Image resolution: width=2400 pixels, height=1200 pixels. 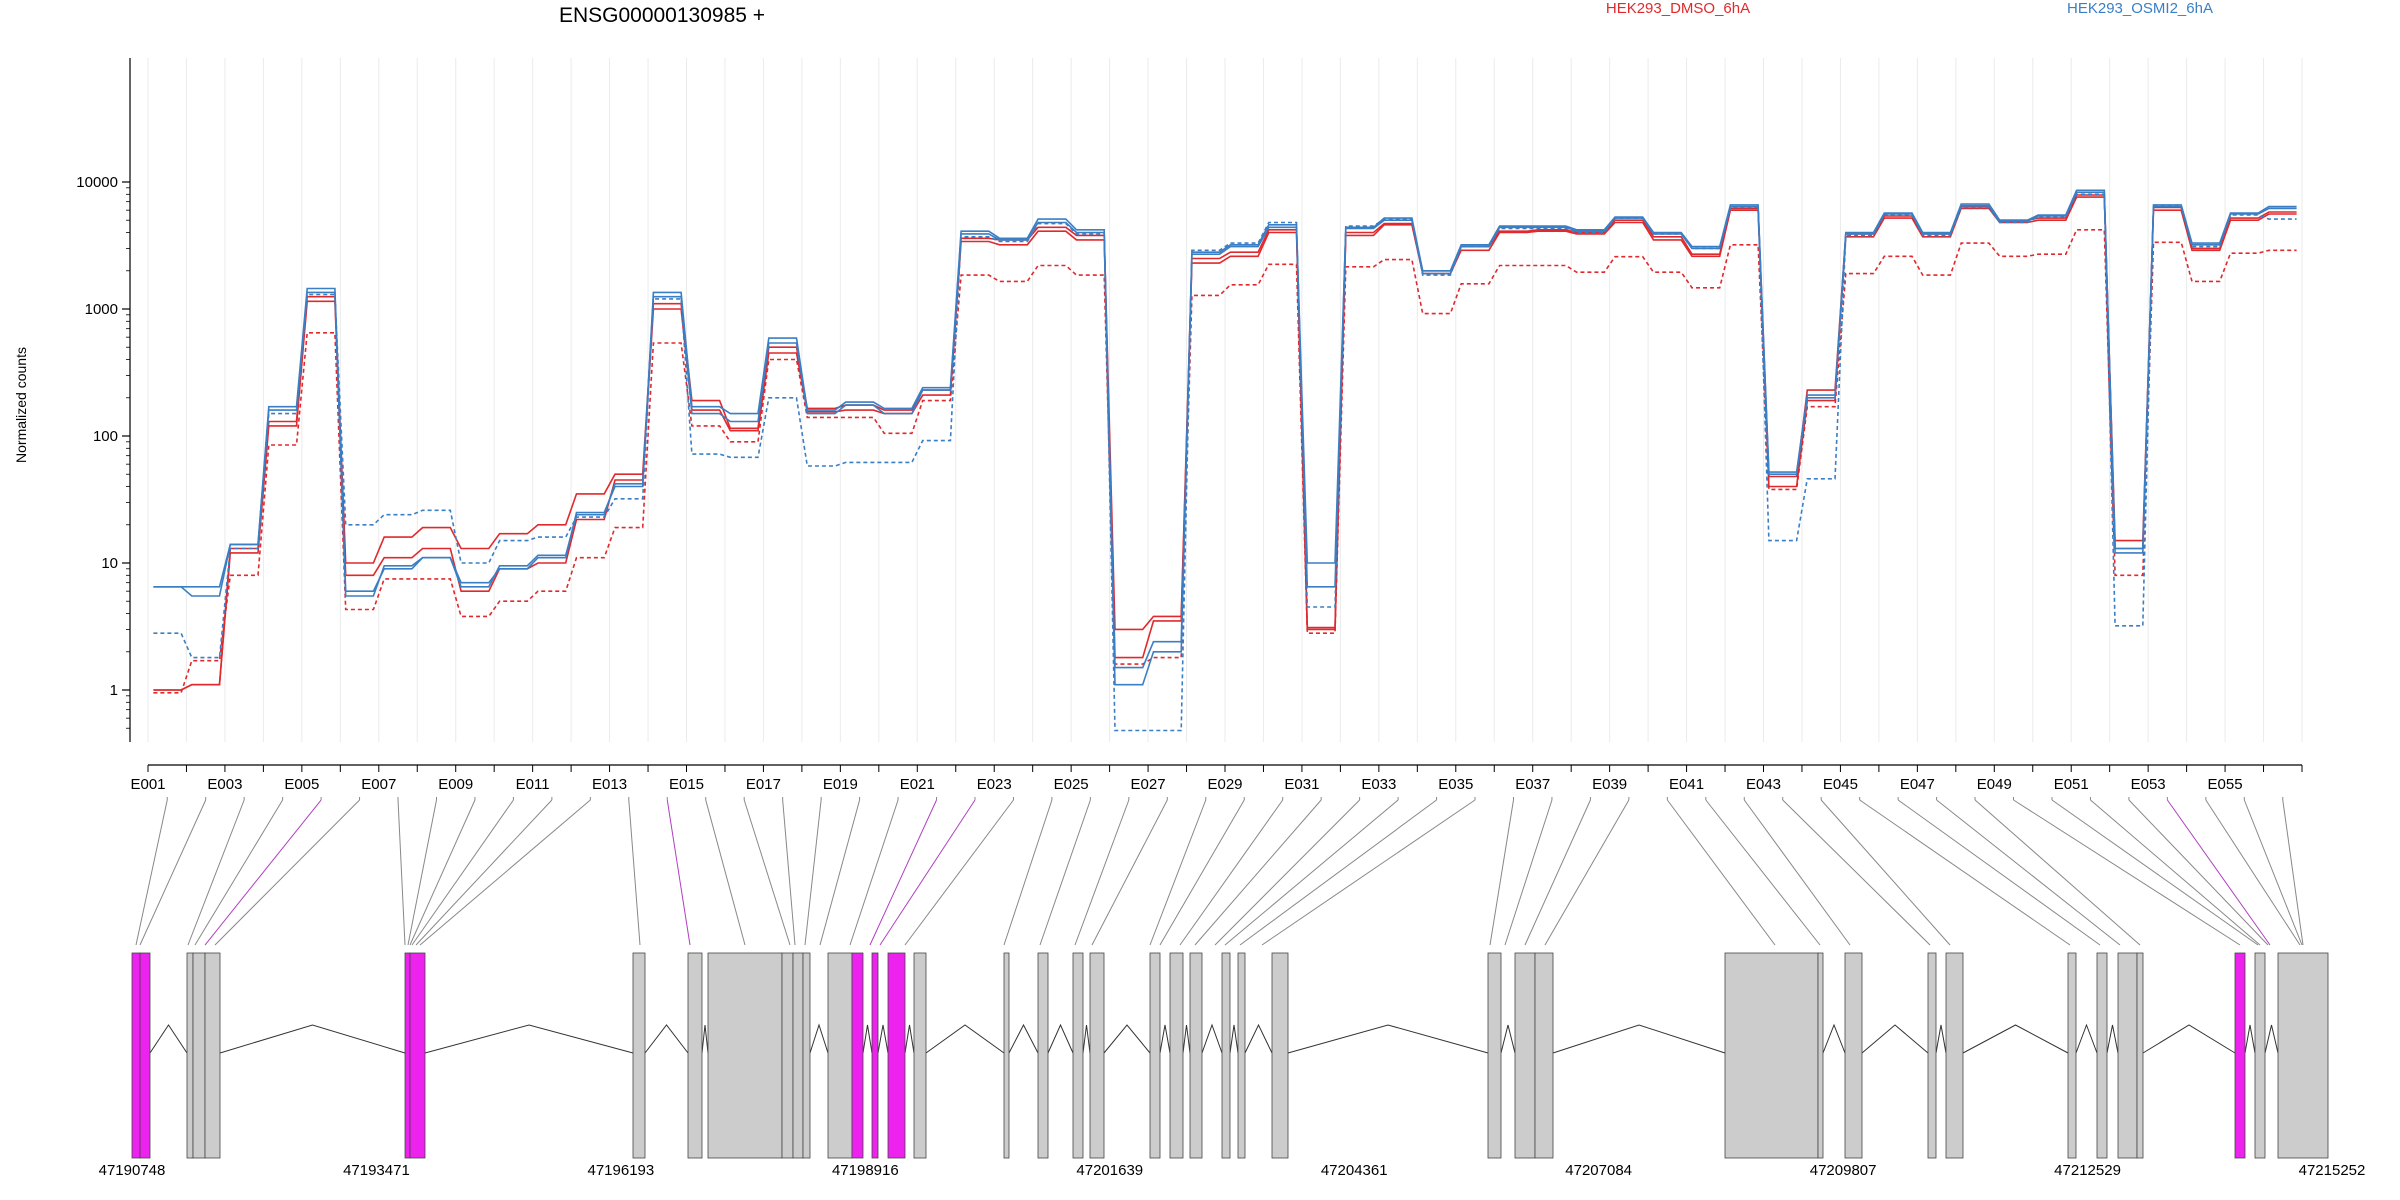 I want to click on legend-osmi2-label: HEK293_OSMI2_6hA, so click(x=2140, y=8).